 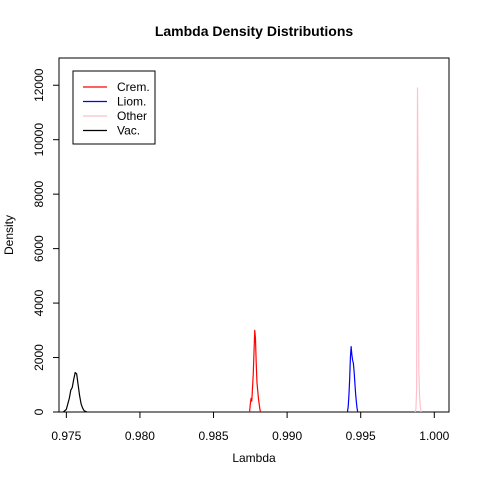 What do you see at coordinates (434, 436) in the screenshot?
I see `x-tick-label: 1.000` at bounding box center [434, 436].